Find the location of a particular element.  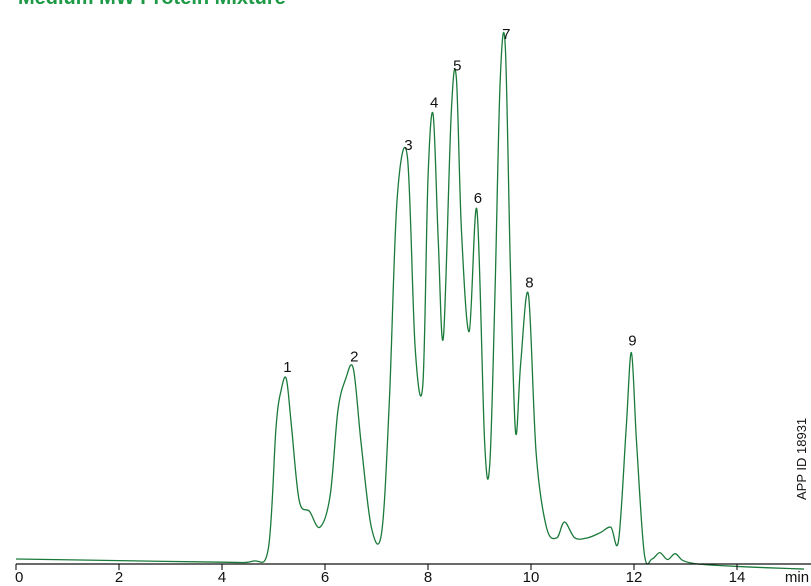

x-tick-label: 8 is located at coordinates (428, 577).